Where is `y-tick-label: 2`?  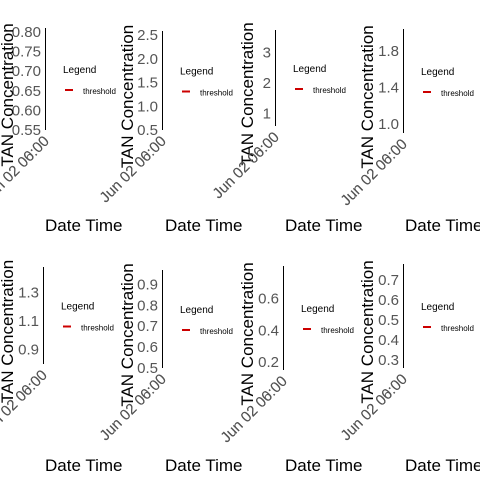
y-tick-label: 2 is located at coordinates (267, 83).